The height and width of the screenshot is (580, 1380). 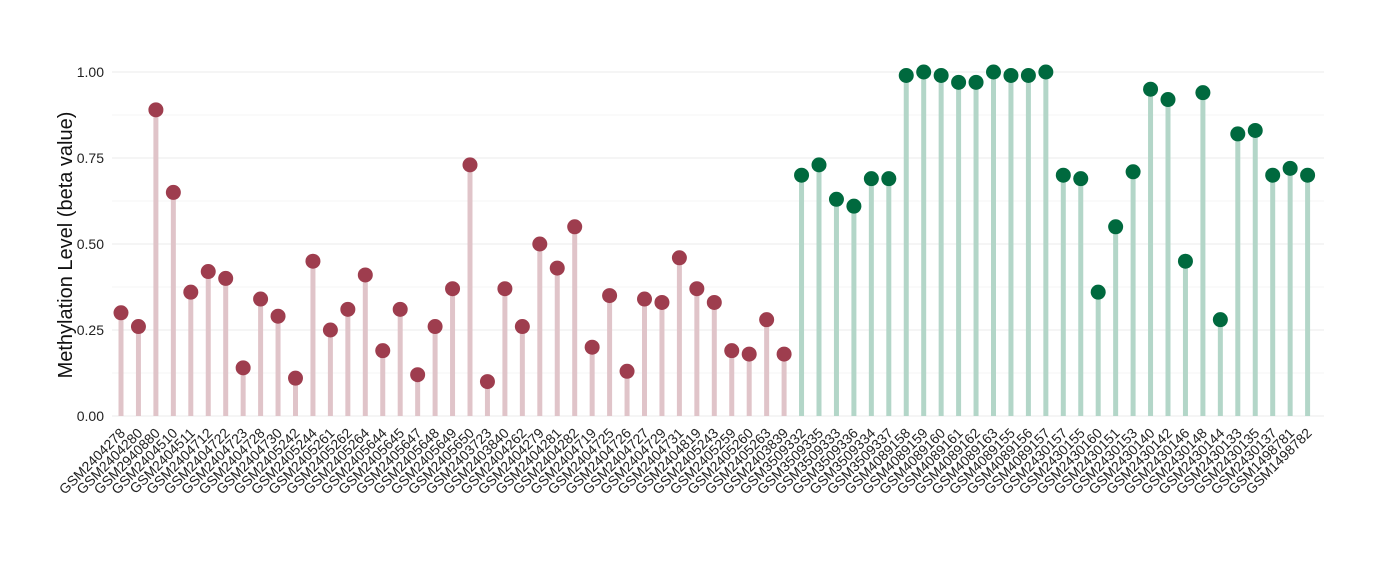 I want to click on y-tick-label: 0.00, so click(x=90, y=416).